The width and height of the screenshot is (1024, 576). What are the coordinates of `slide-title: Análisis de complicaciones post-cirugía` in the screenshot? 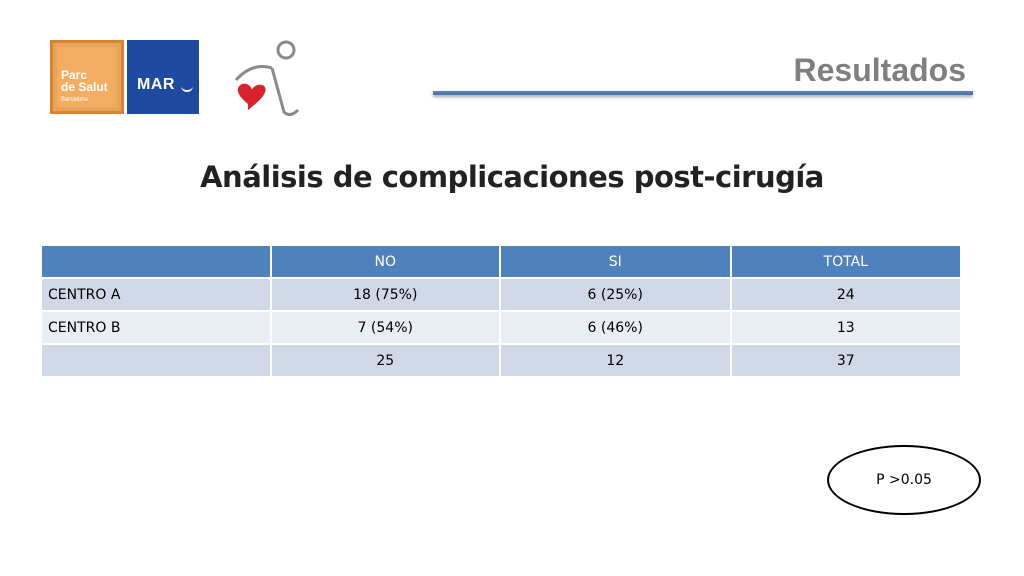 It's located at (512, 177).